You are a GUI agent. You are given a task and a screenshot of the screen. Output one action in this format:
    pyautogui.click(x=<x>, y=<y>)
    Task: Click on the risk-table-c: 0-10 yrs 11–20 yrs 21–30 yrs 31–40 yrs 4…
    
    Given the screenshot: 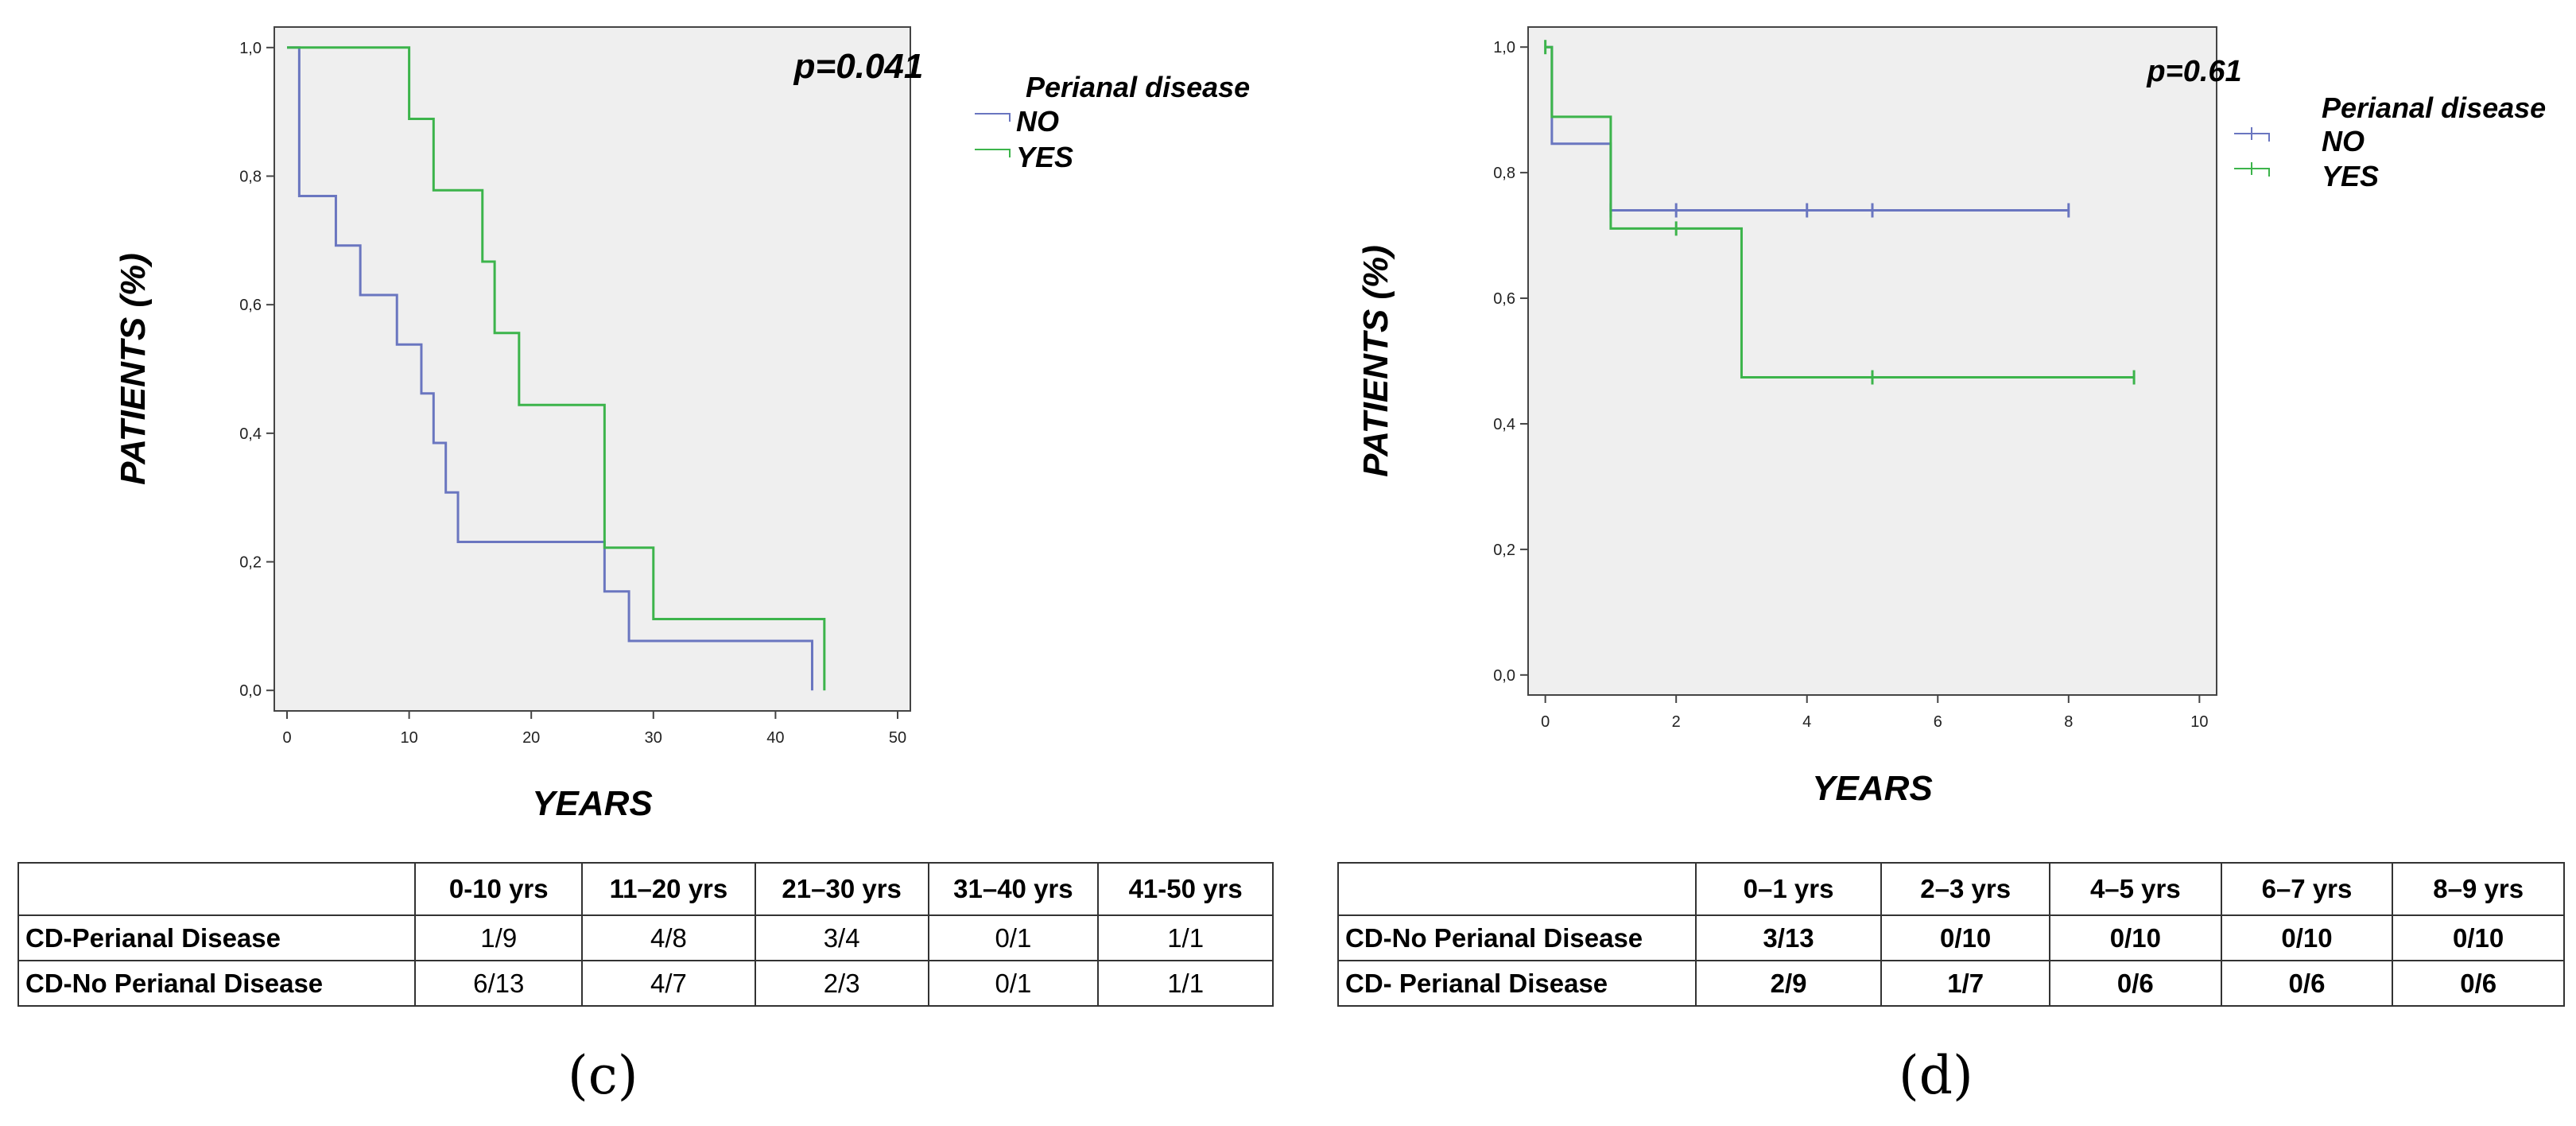 What is the action you would take?
    pyautogui.click(x=645, y=934)
    